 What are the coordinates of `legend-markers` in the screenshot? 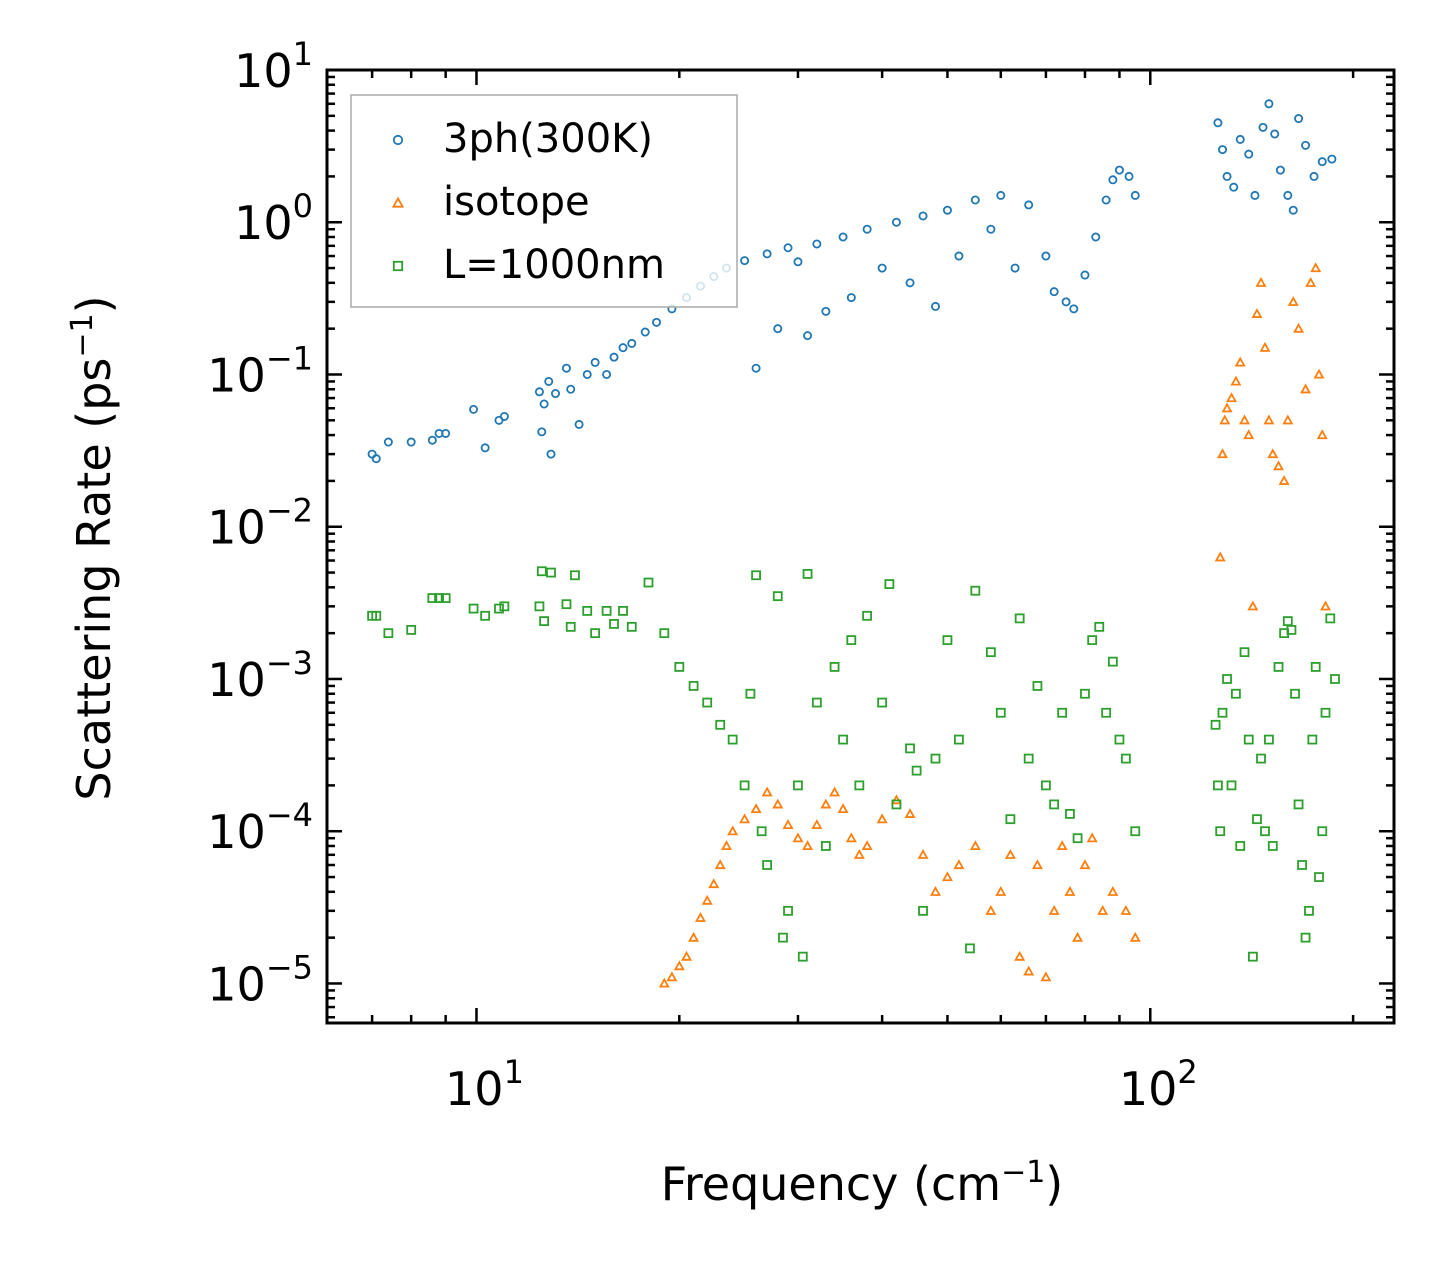 It's located at (398, 203).